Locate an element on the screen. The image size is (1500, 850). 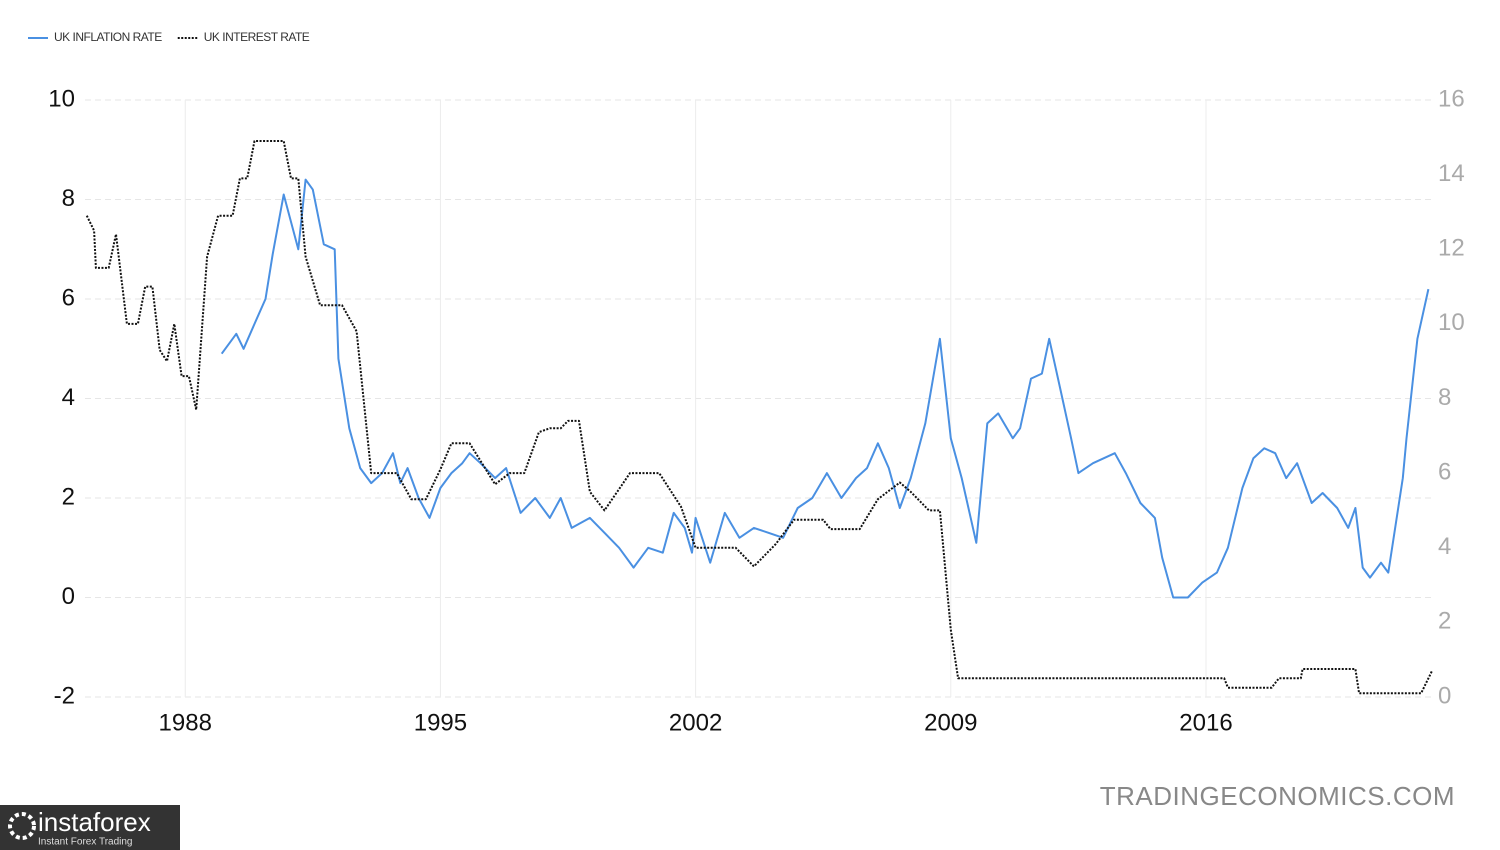
y2-tick-label: 10 is located at coordinates (1451, 322).